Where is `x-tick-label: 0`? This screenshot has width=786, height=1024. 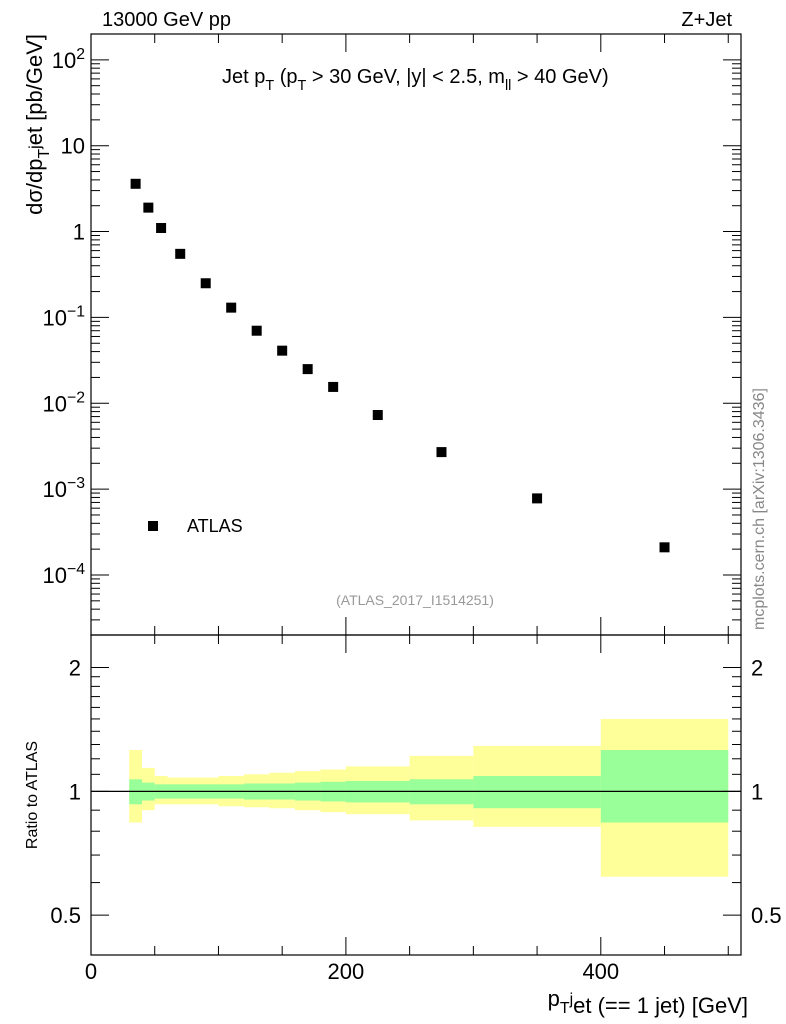
x-tick-label: 0 is located at coordinates (91, 971).